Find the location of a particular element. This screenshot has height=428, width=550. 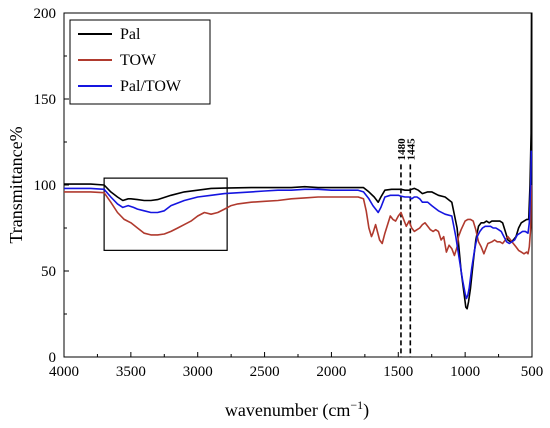

x-axis-title: wavenumber (cm−1) is located at coordinates (297, 409).